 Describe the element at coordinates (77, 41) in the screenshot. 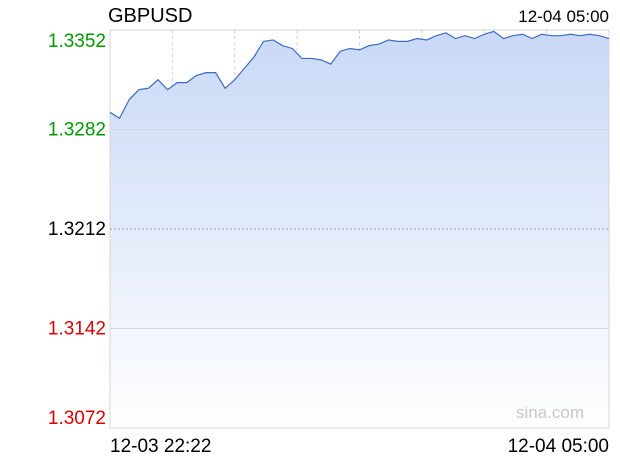

I see `y-tick-label: 1.3352` at that location.